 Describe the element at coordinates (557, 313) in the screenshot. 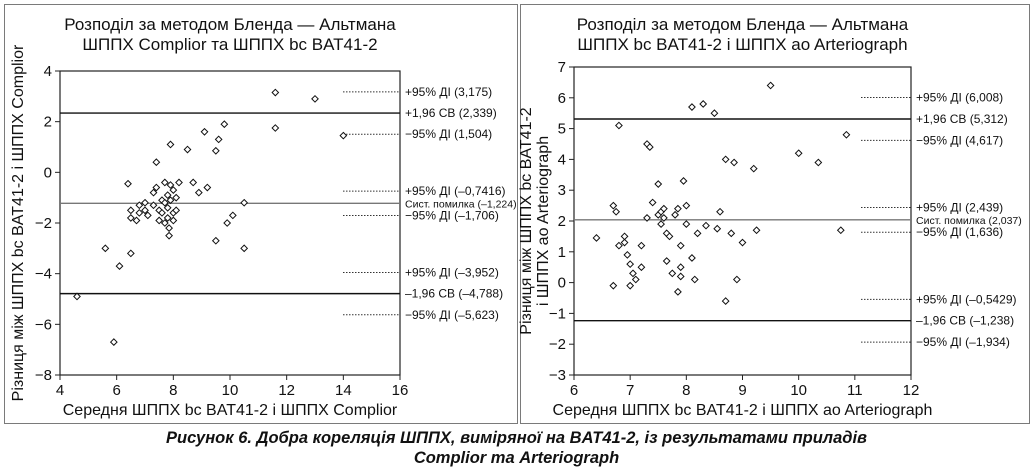

I see `right-y-tick-label: −1` at that location.